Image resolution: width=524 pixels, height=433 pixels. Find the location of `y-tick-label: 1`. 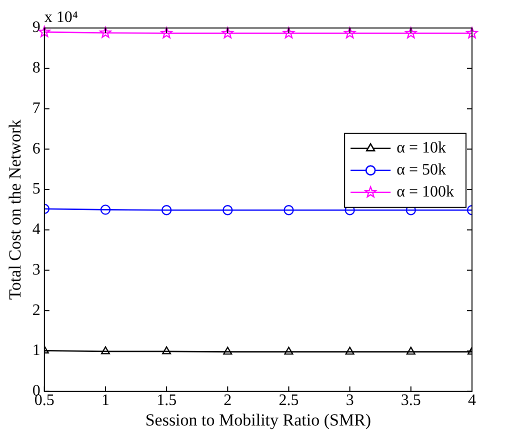

y-tick-label: 1 is located at coordinates (36, 351).